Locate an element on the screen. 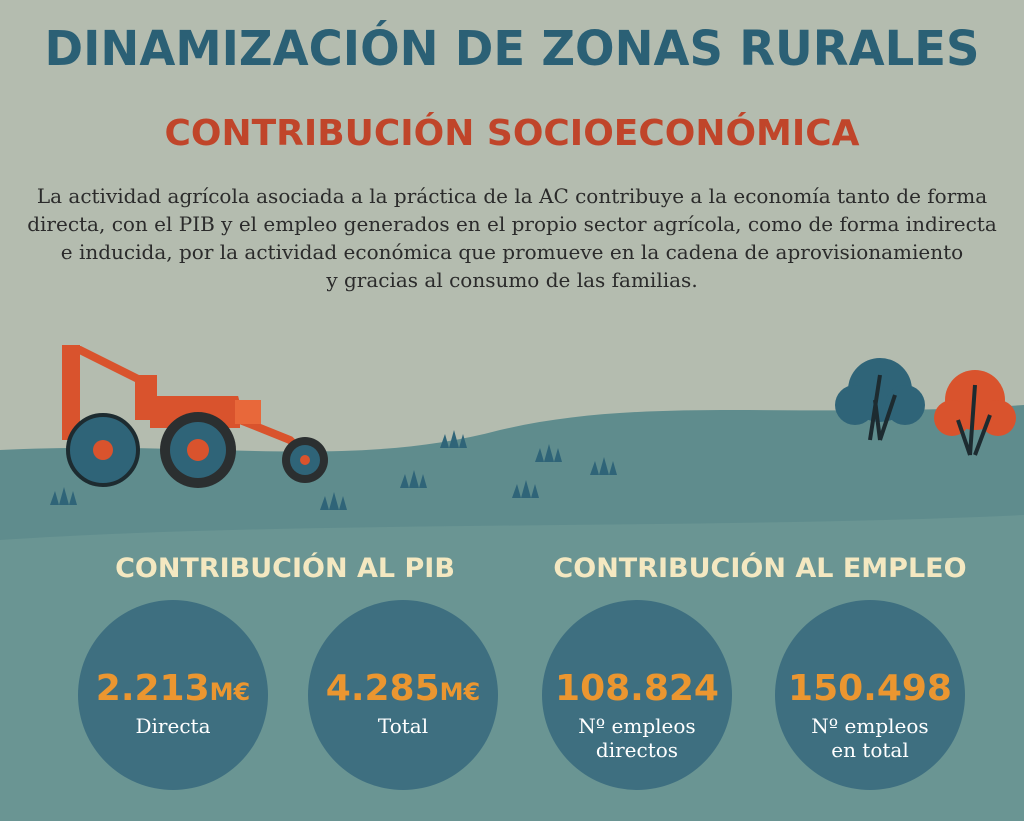 The image size is (1024, 821). intro-line: y gracias al consumo de las familias. is located at coordinates (511, 280).